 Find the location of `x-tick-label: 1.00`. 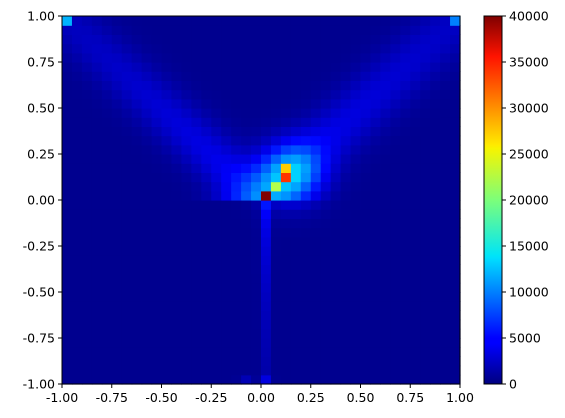

x-tick-label: 1.00 is located at coordinates (460, 397).